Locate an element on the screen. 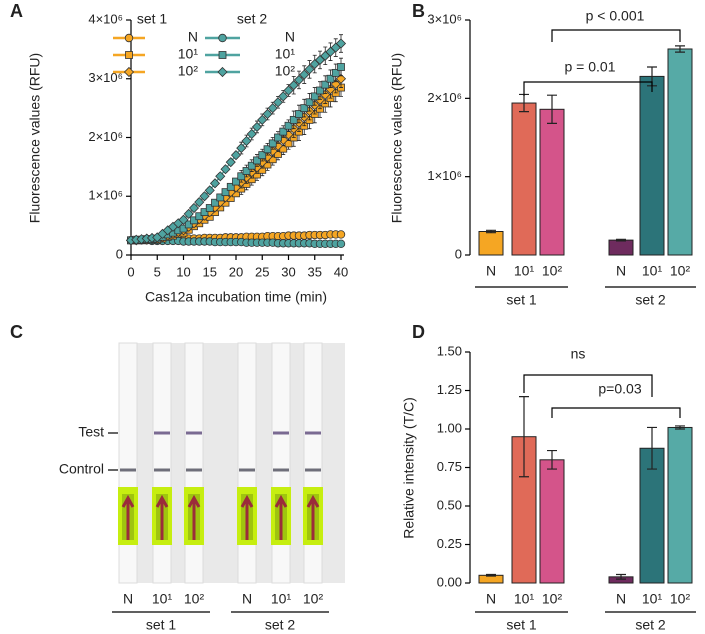 The height and width of the screenshot is (634, 705). significance-label: ns is located at coordinates (578, 354).